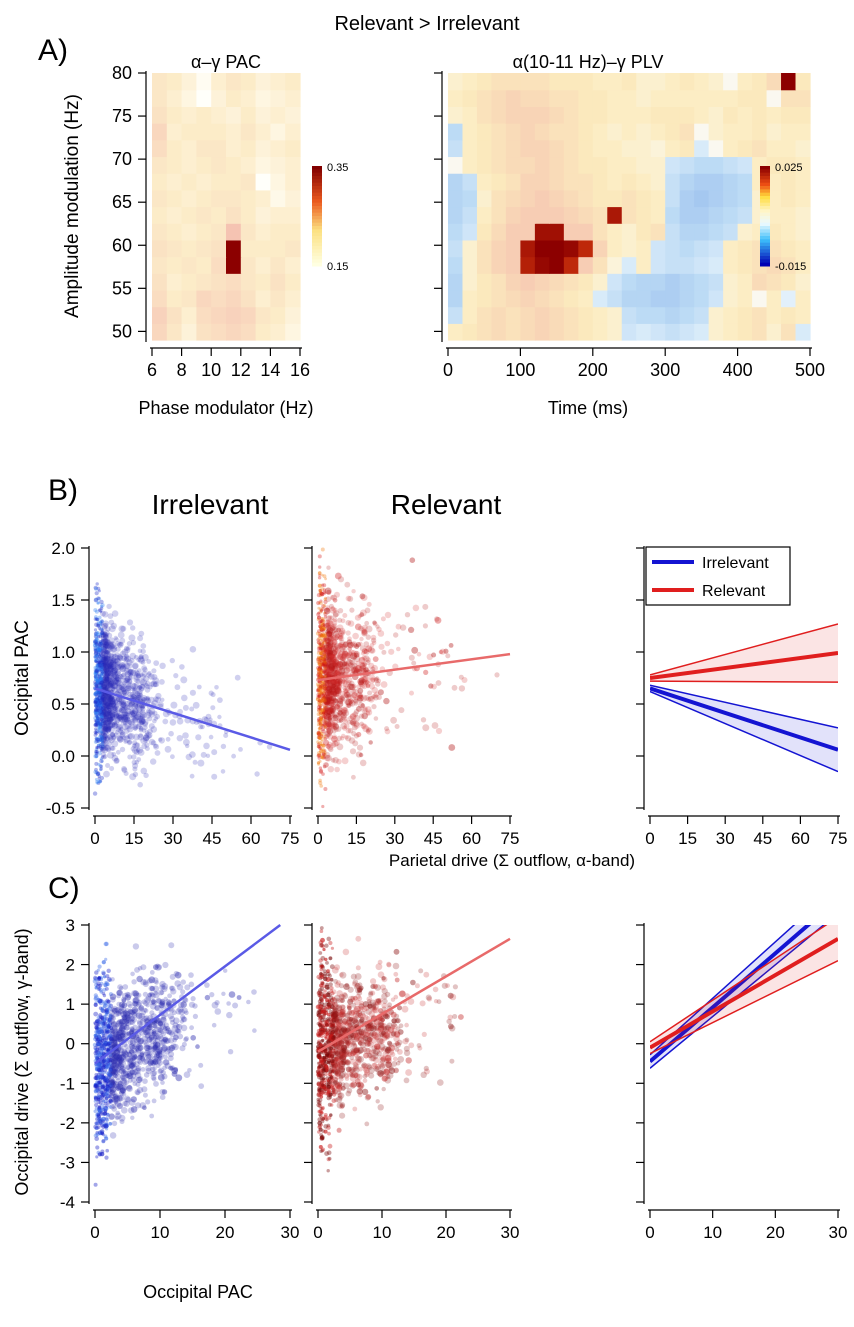  What do you see at coordinates (317, 181) in the screenshot?
I see `pac-colorbar-segment` at bounding box center [317, 181].